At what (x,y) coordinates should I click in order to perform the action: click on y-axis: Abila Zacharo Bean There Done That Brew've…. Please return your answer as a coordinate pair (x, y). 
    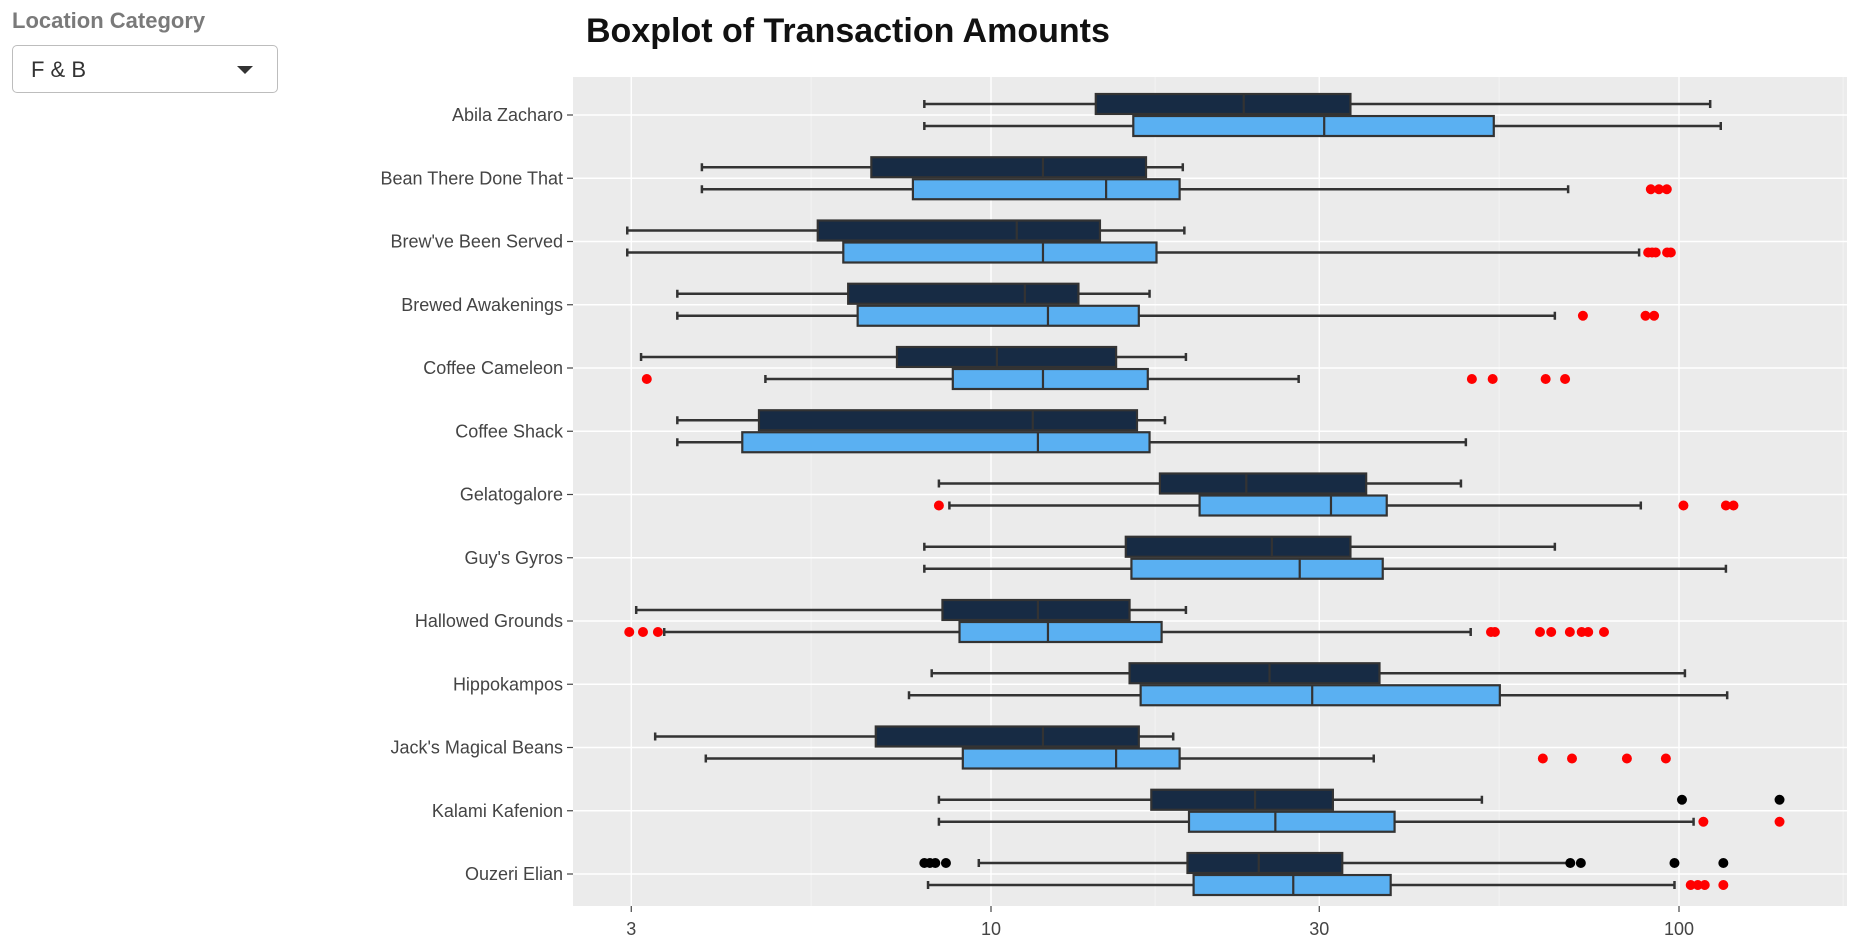
    Looking at the image, I should click on (477, 494).